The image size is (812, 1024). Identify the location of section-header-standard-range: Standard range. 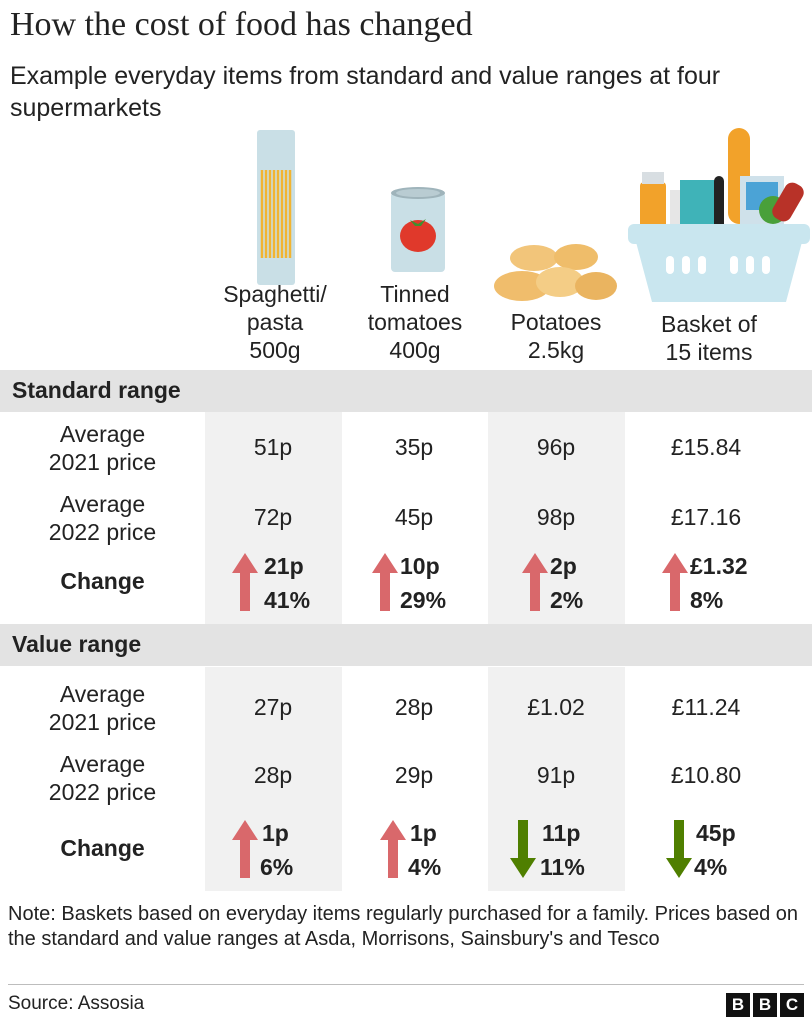
(406, 391).